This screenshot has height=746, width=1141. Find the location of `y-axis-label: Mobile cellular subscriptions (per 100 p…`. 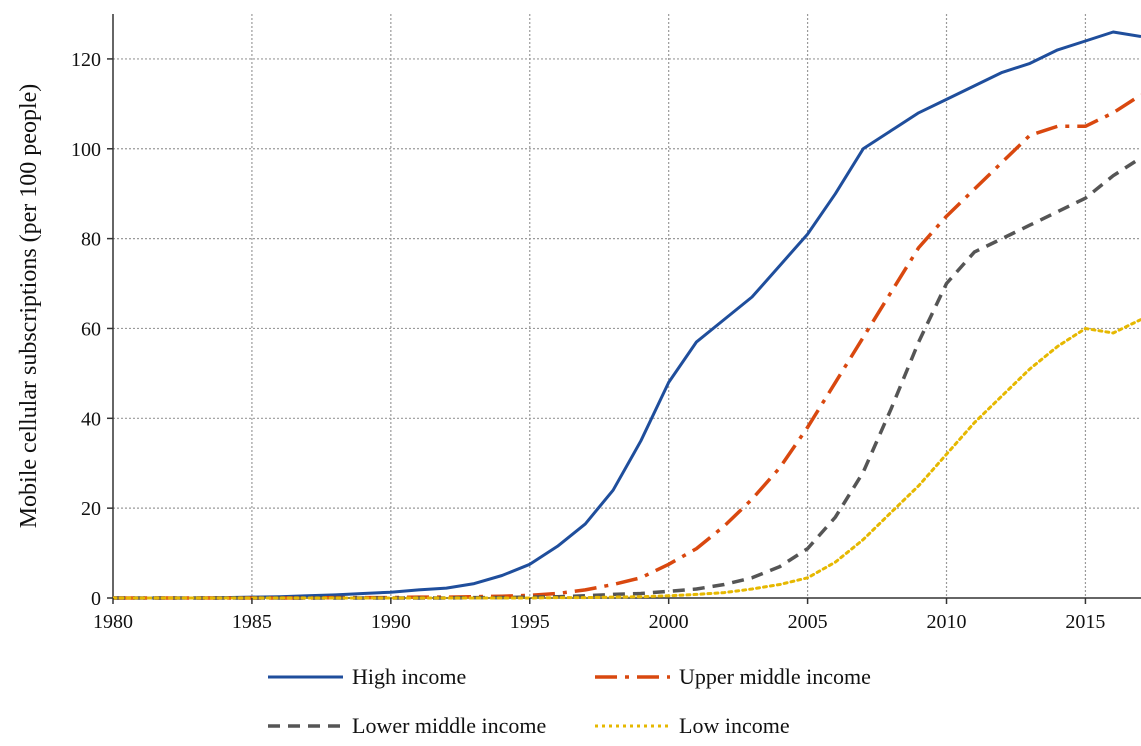

y-axis-label: Mobile cellular subscriptions (per 100 p… is located at coordinates (29, 306).